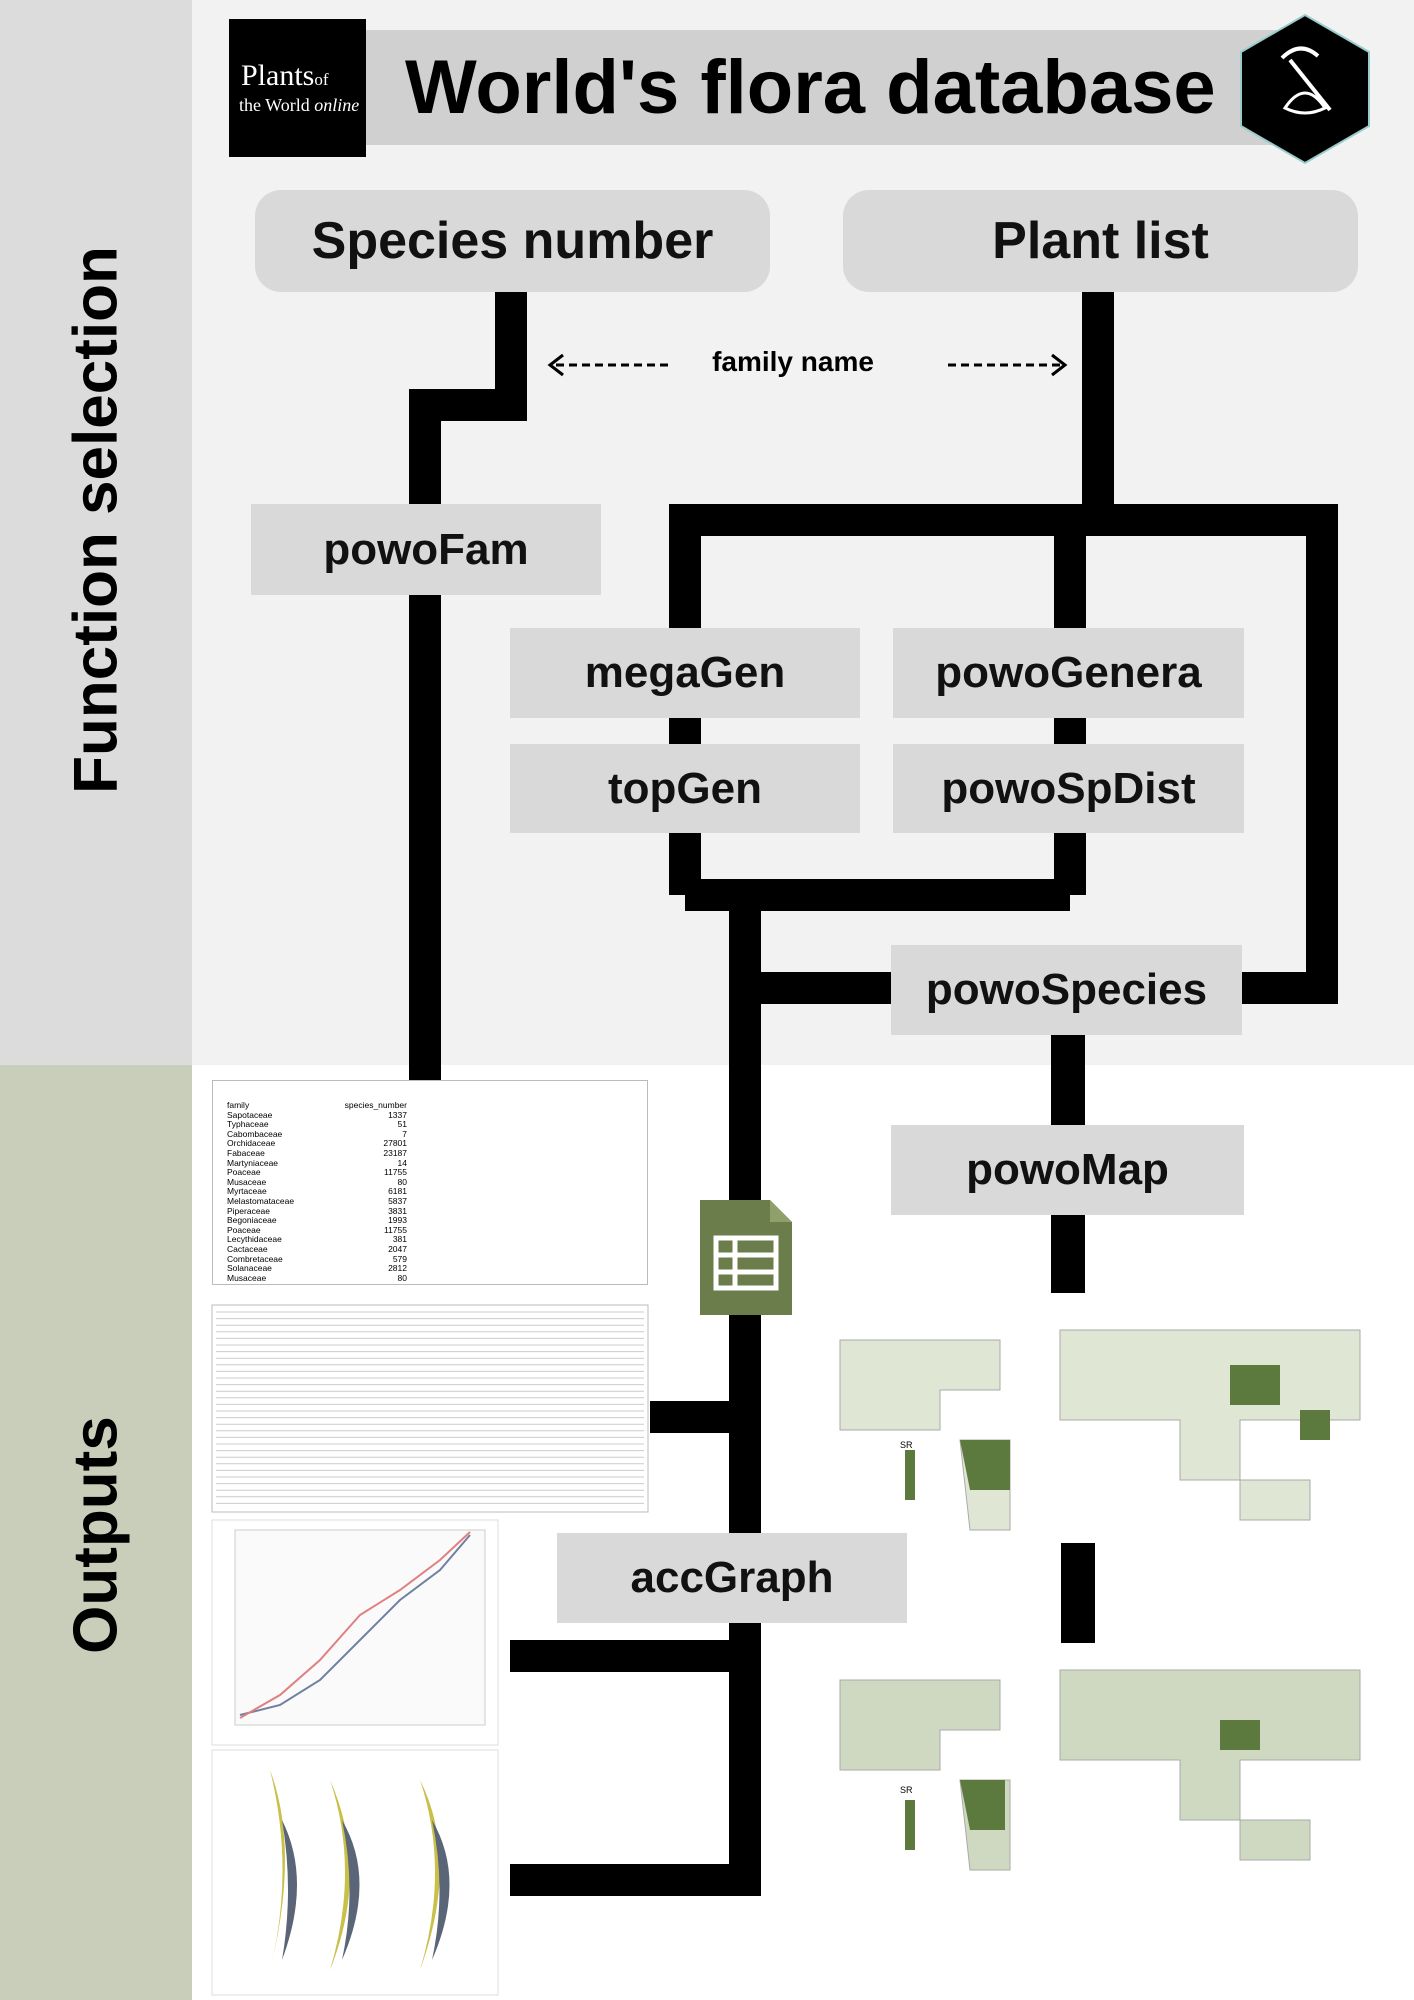  Describe the element at coordinates (399, 1258) in the screenshot. I see `cell: 579` at that location.